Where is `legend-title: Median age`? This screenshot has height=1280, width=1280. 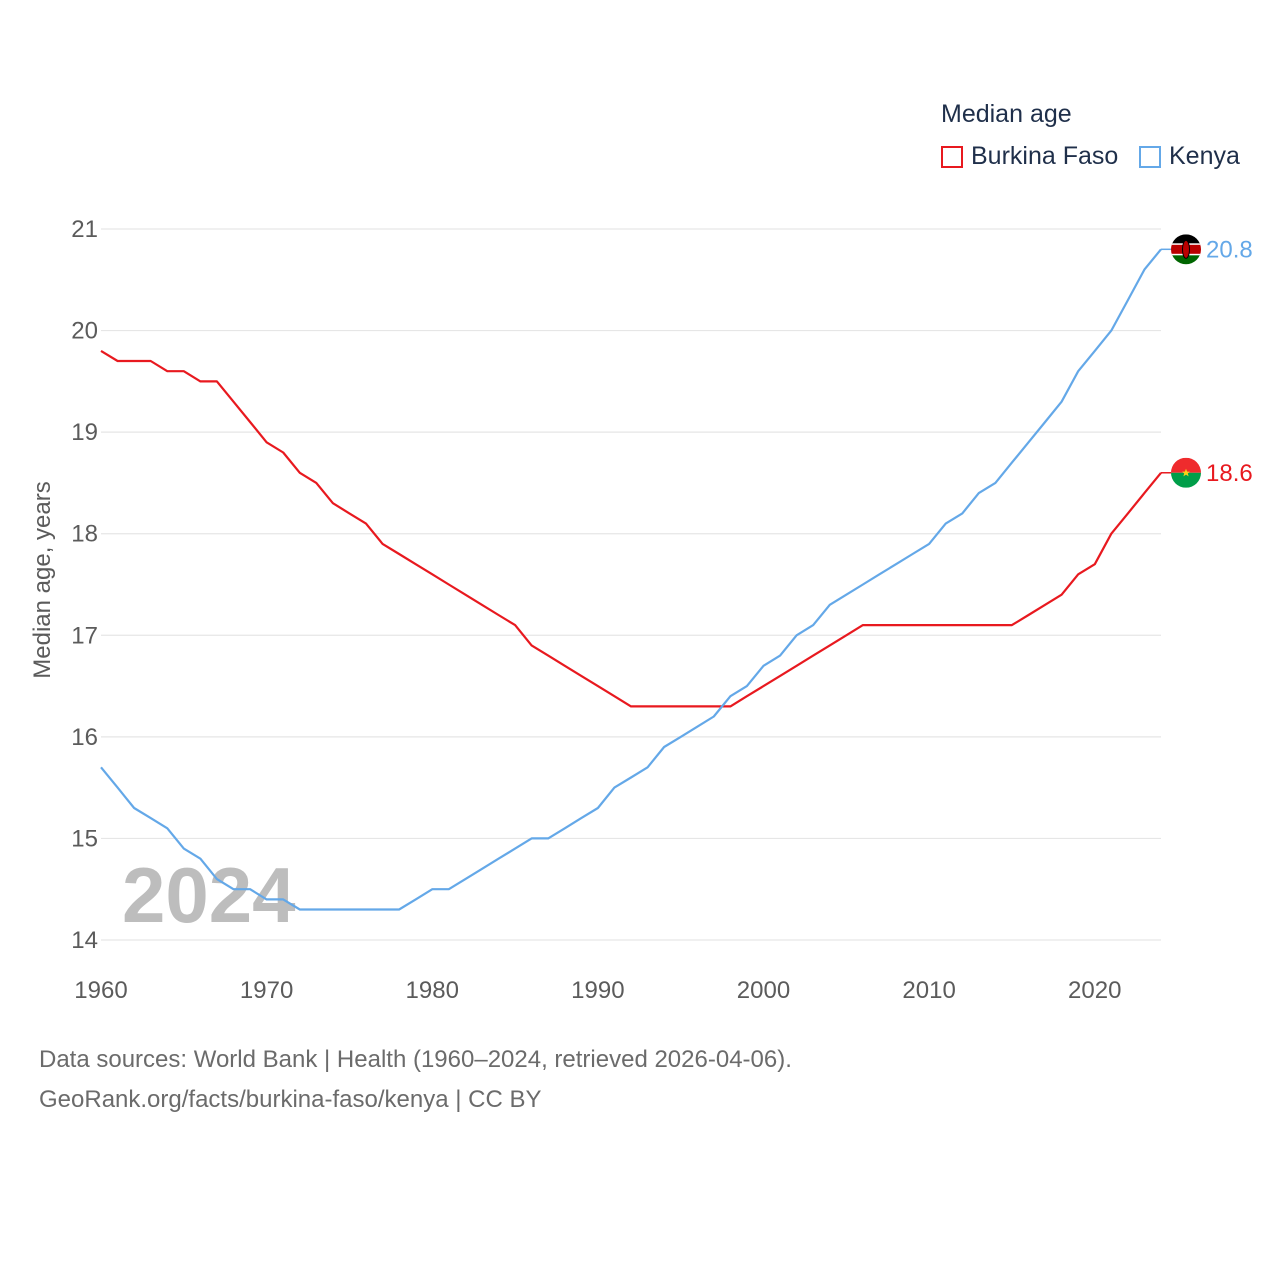 legend-title: Median age is located at coordinates (1006, 114).